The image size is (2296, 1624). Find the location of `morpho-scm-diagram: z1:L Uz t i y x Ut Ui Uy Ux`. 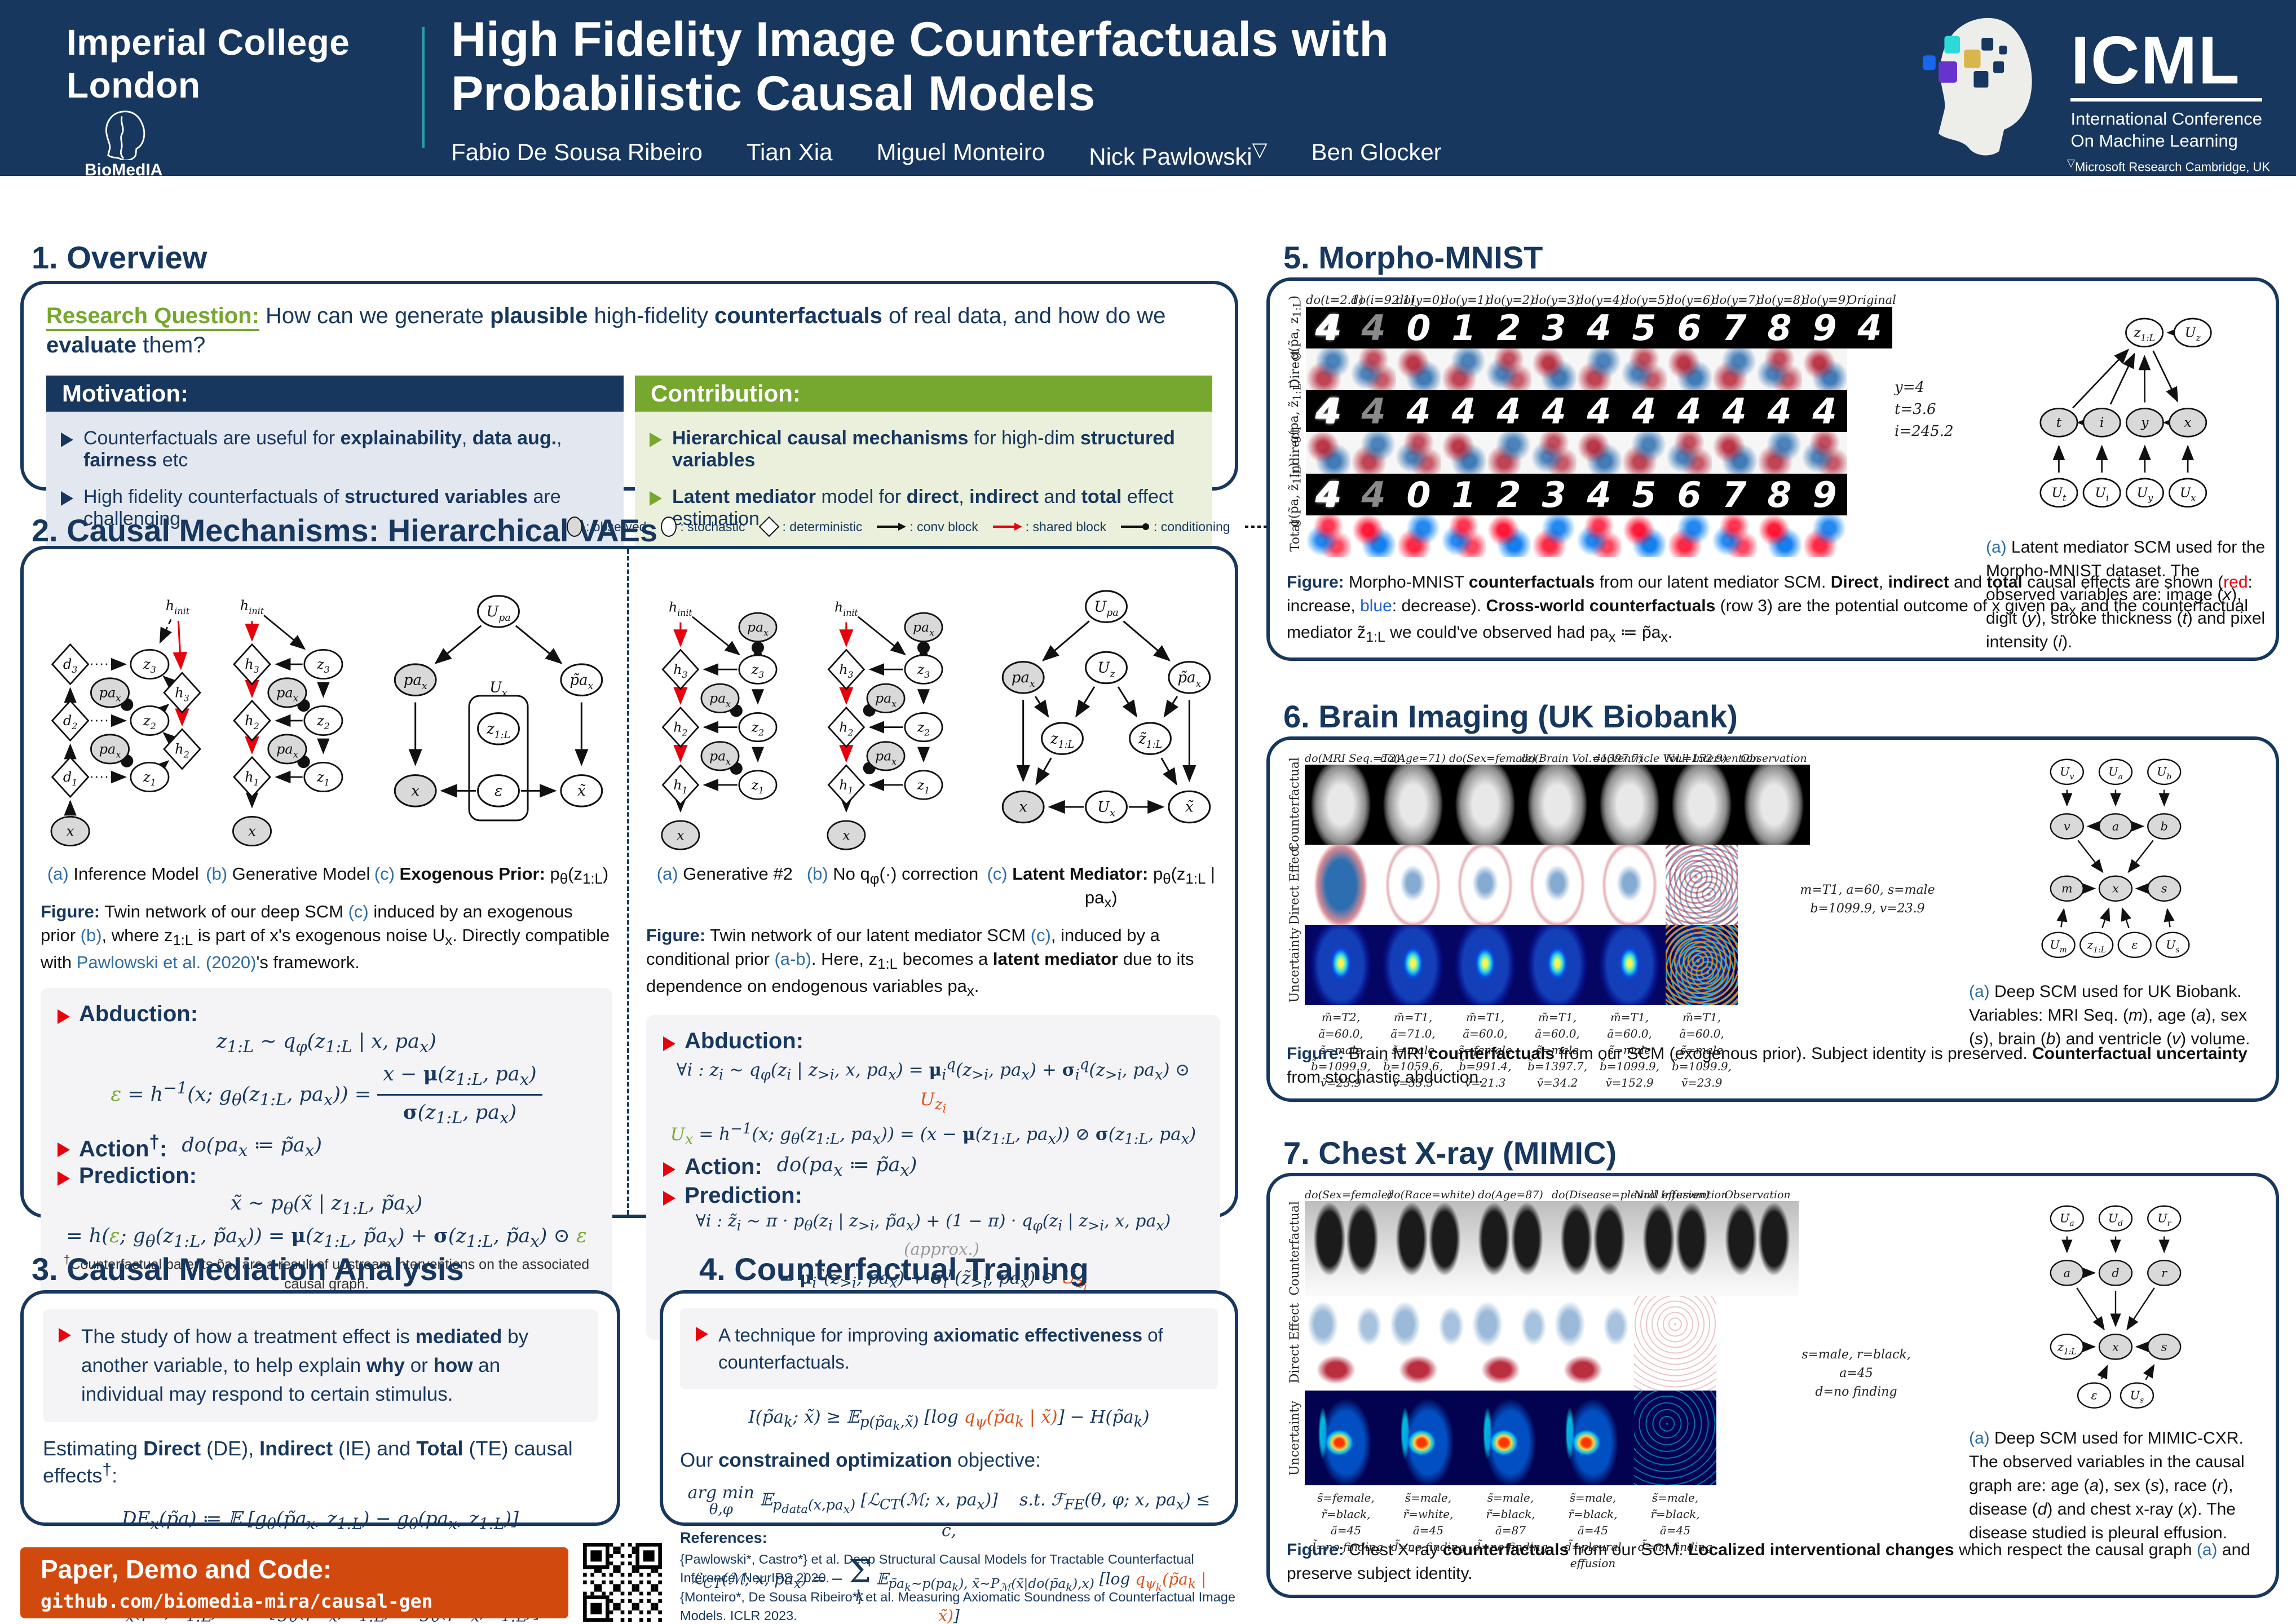

morpho-scm-diagram: z1:L Uz t i y x Ut Ui Uy Ux is located at coordinates (2127, 409).